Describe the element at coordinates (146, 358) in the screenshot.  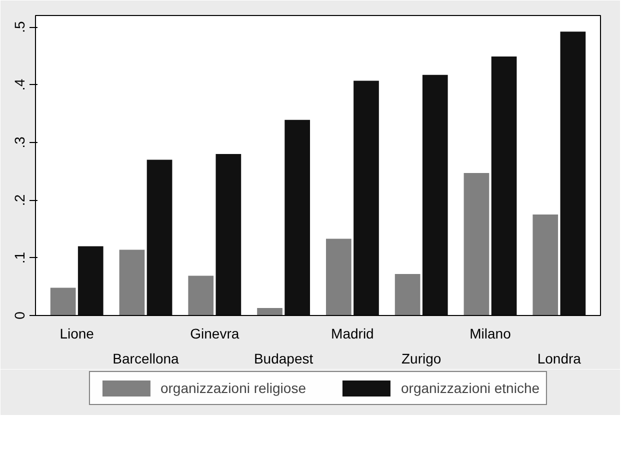
I see `x-tick-label: Barcellona` at that location.